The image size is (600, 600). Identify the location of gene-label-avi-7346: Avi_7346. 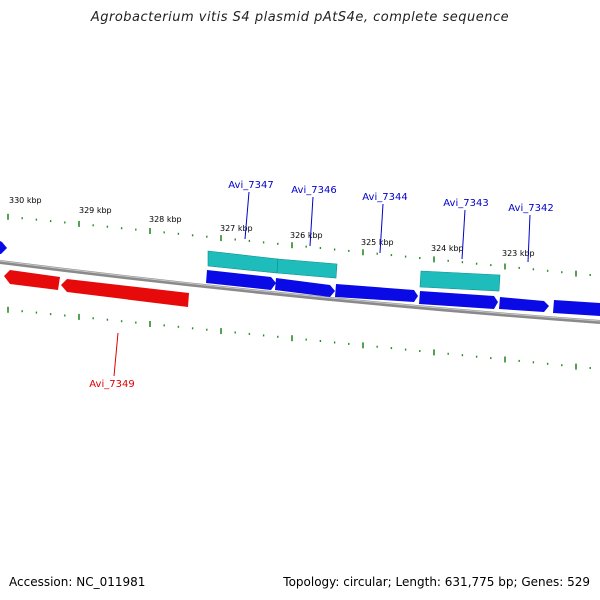
(313, 190).